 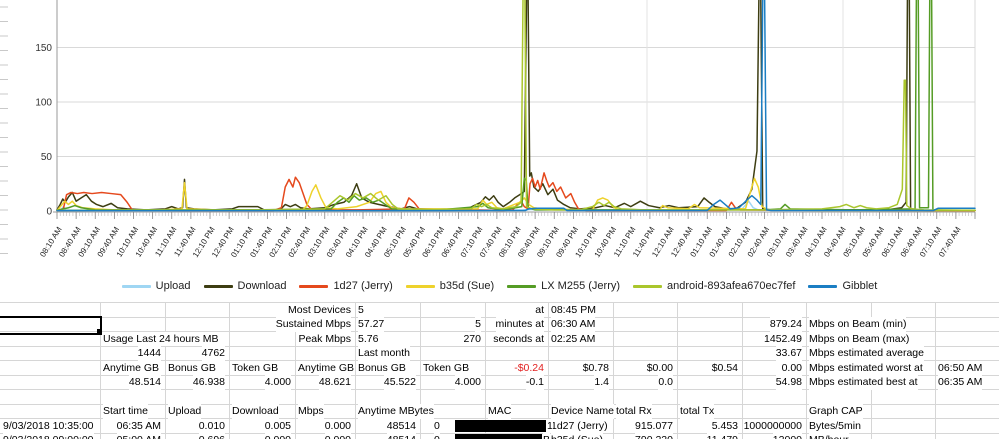 What do you see at coordinates (788, 353) in the screenshot?
I see `sheet-cell: 33.67` at bounding box center [788, 353].